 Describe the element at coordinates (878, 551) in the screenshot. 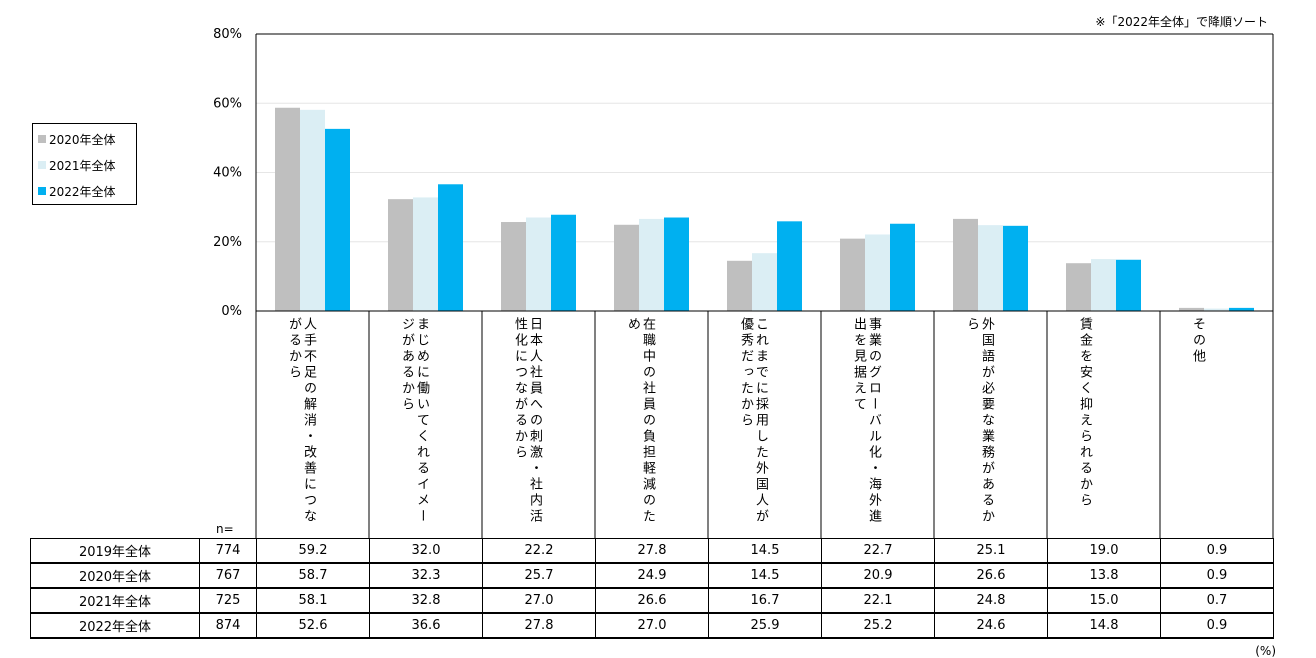

I see `table-cell: 22.7` at that location.